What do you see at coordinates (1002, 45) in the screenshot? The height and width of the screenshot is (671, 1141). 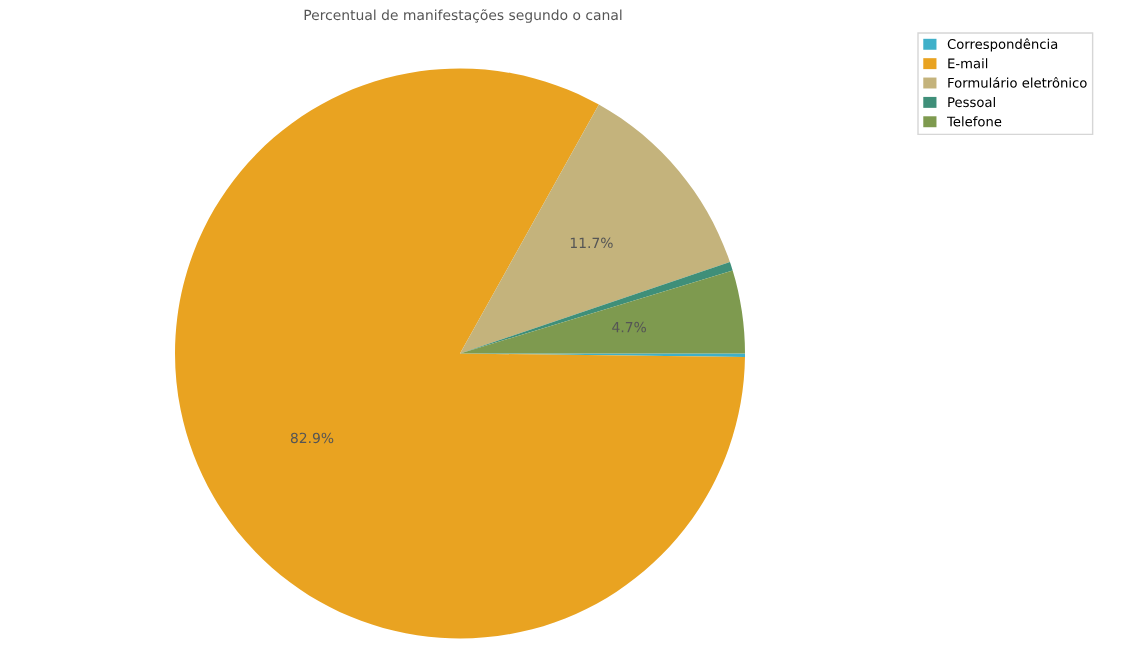 I see `legend-label: Correspondência` at bounding box center [1002, 45].